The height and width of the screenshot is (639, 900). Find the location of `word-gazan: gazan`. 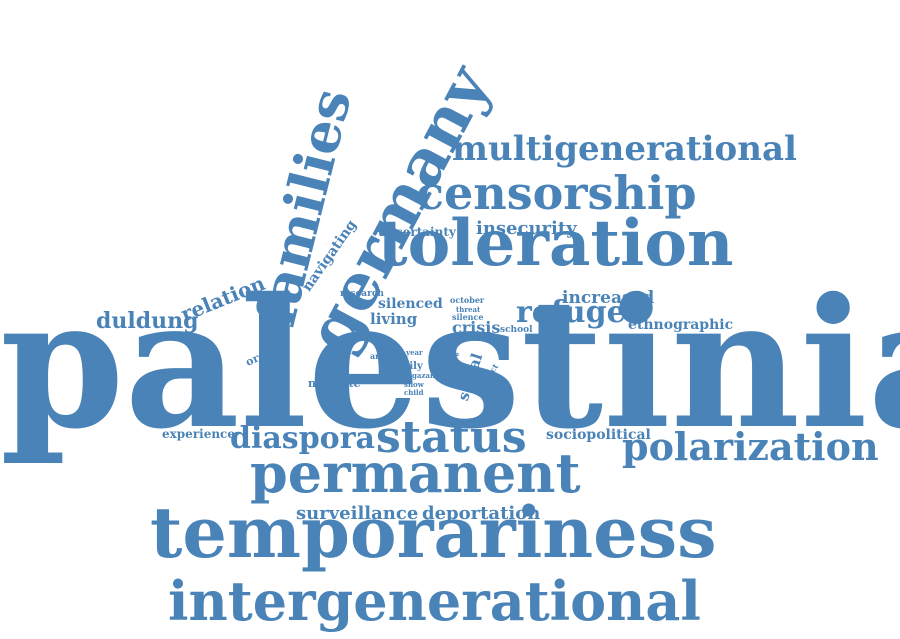

word-gazan: gazan is located at coordinates (424, 375).